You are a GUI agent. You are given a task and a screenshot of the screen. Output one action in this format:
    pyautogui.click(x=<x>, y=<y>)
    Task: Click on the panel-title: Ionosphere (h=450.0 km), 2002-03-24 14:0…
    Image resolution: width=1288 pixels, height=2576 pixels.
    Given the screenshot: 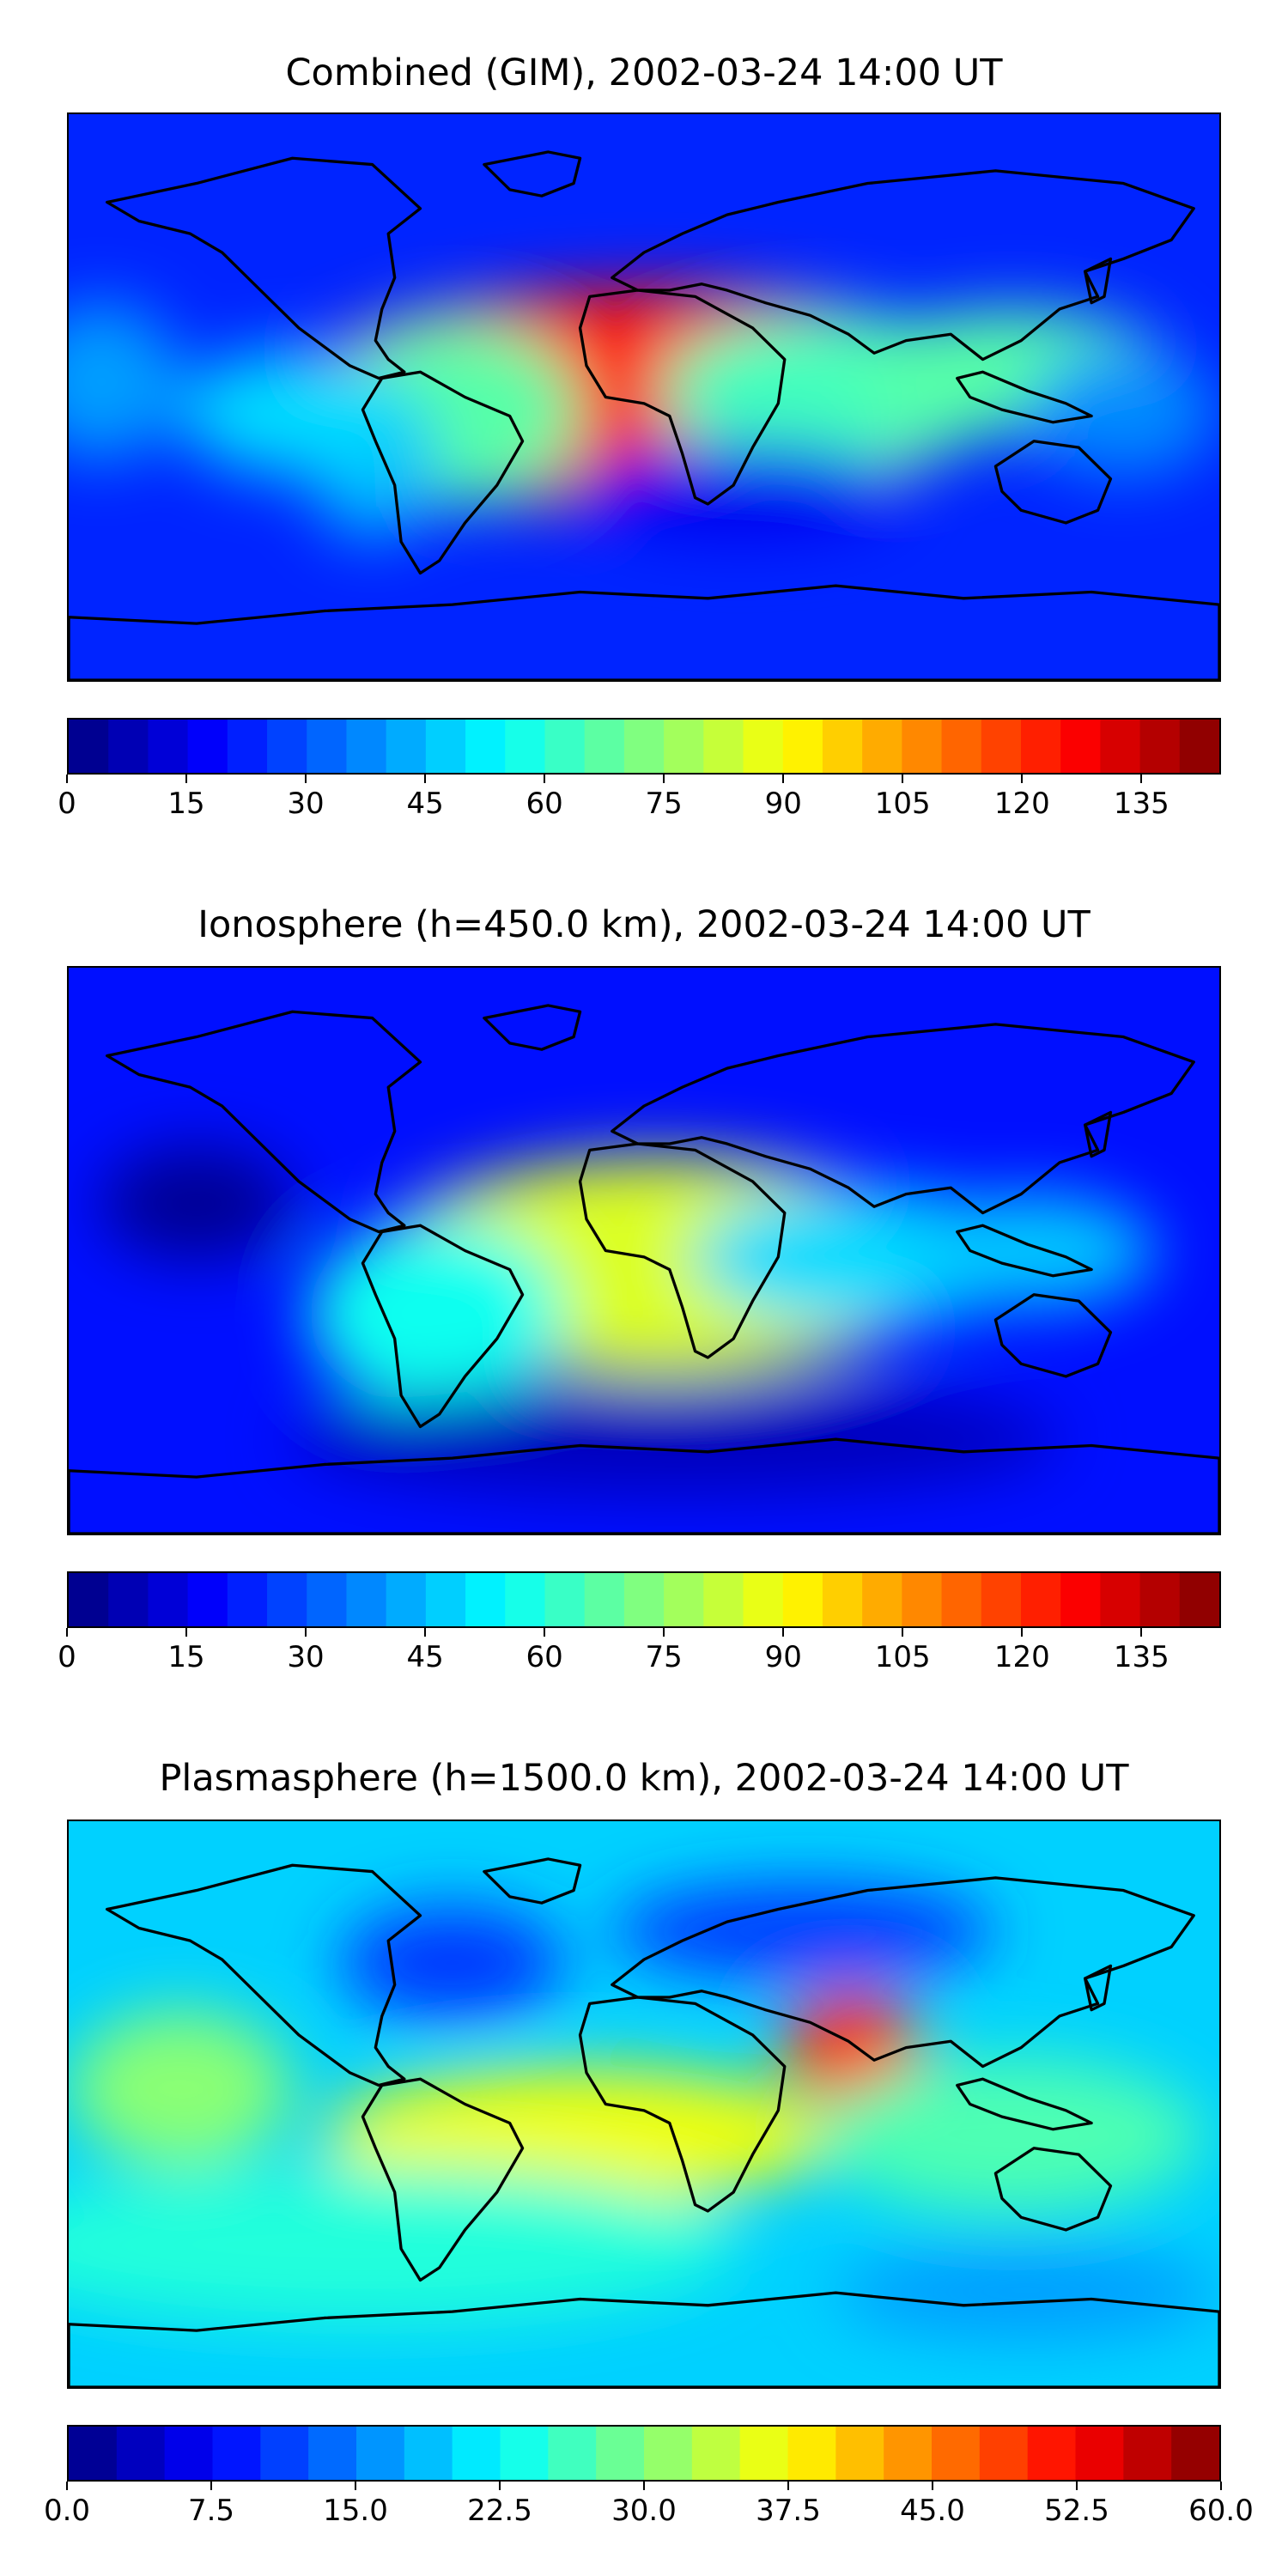 What is the action you would take?
    pyautogui.click(x=644, y=925)
    